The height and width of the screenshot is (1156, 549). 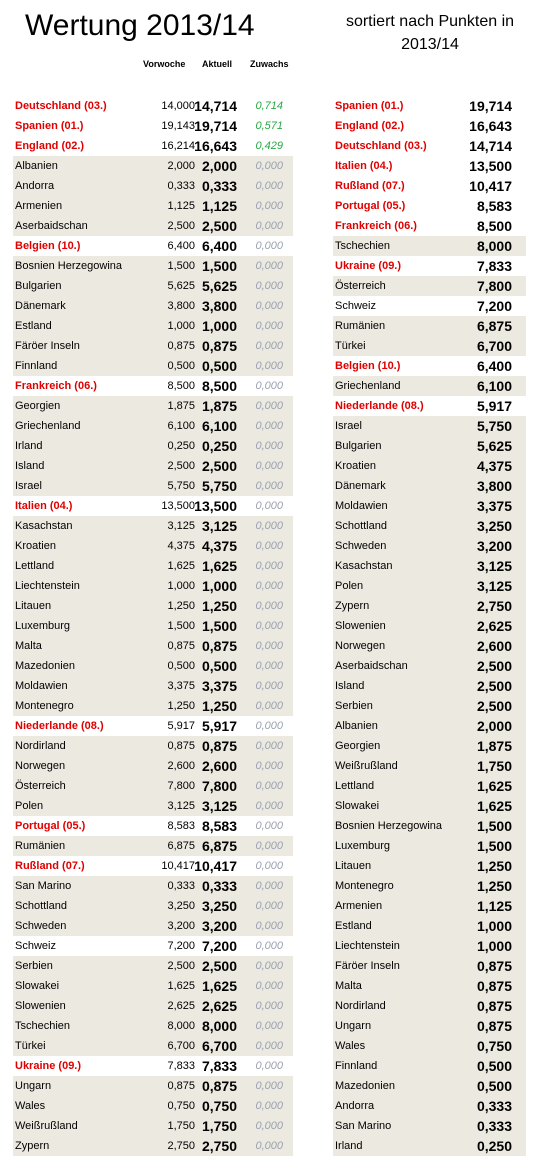 What do you see at coordinates (353, 926) in the screenshot?
I see `country-name: Estland` at bounding box center [353, 926].